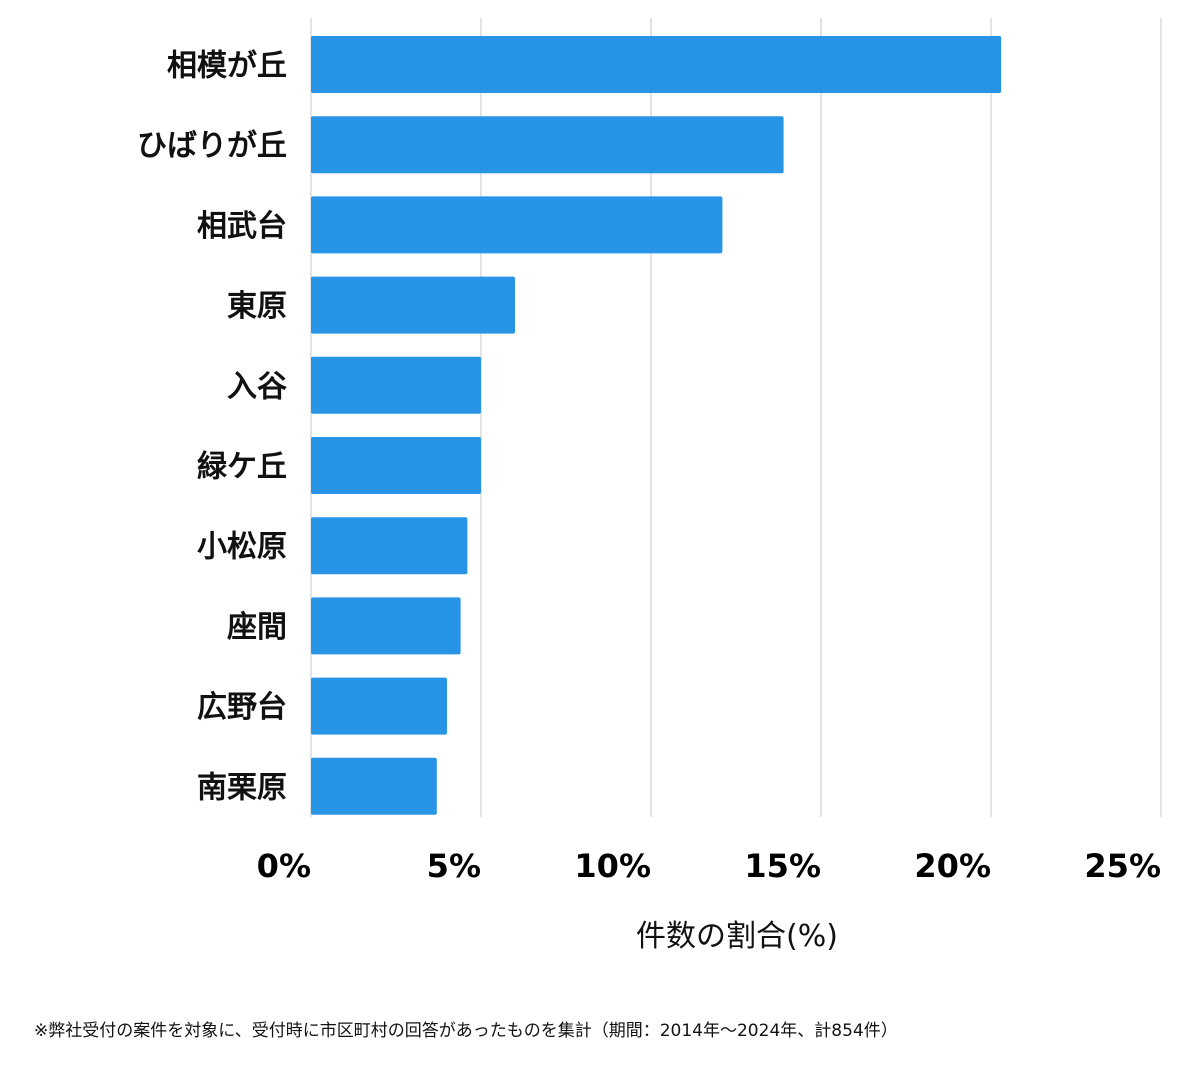  Describe the element at coordinates (242, 547) in the screenshot. I see `category-label: 小松原` at that location.